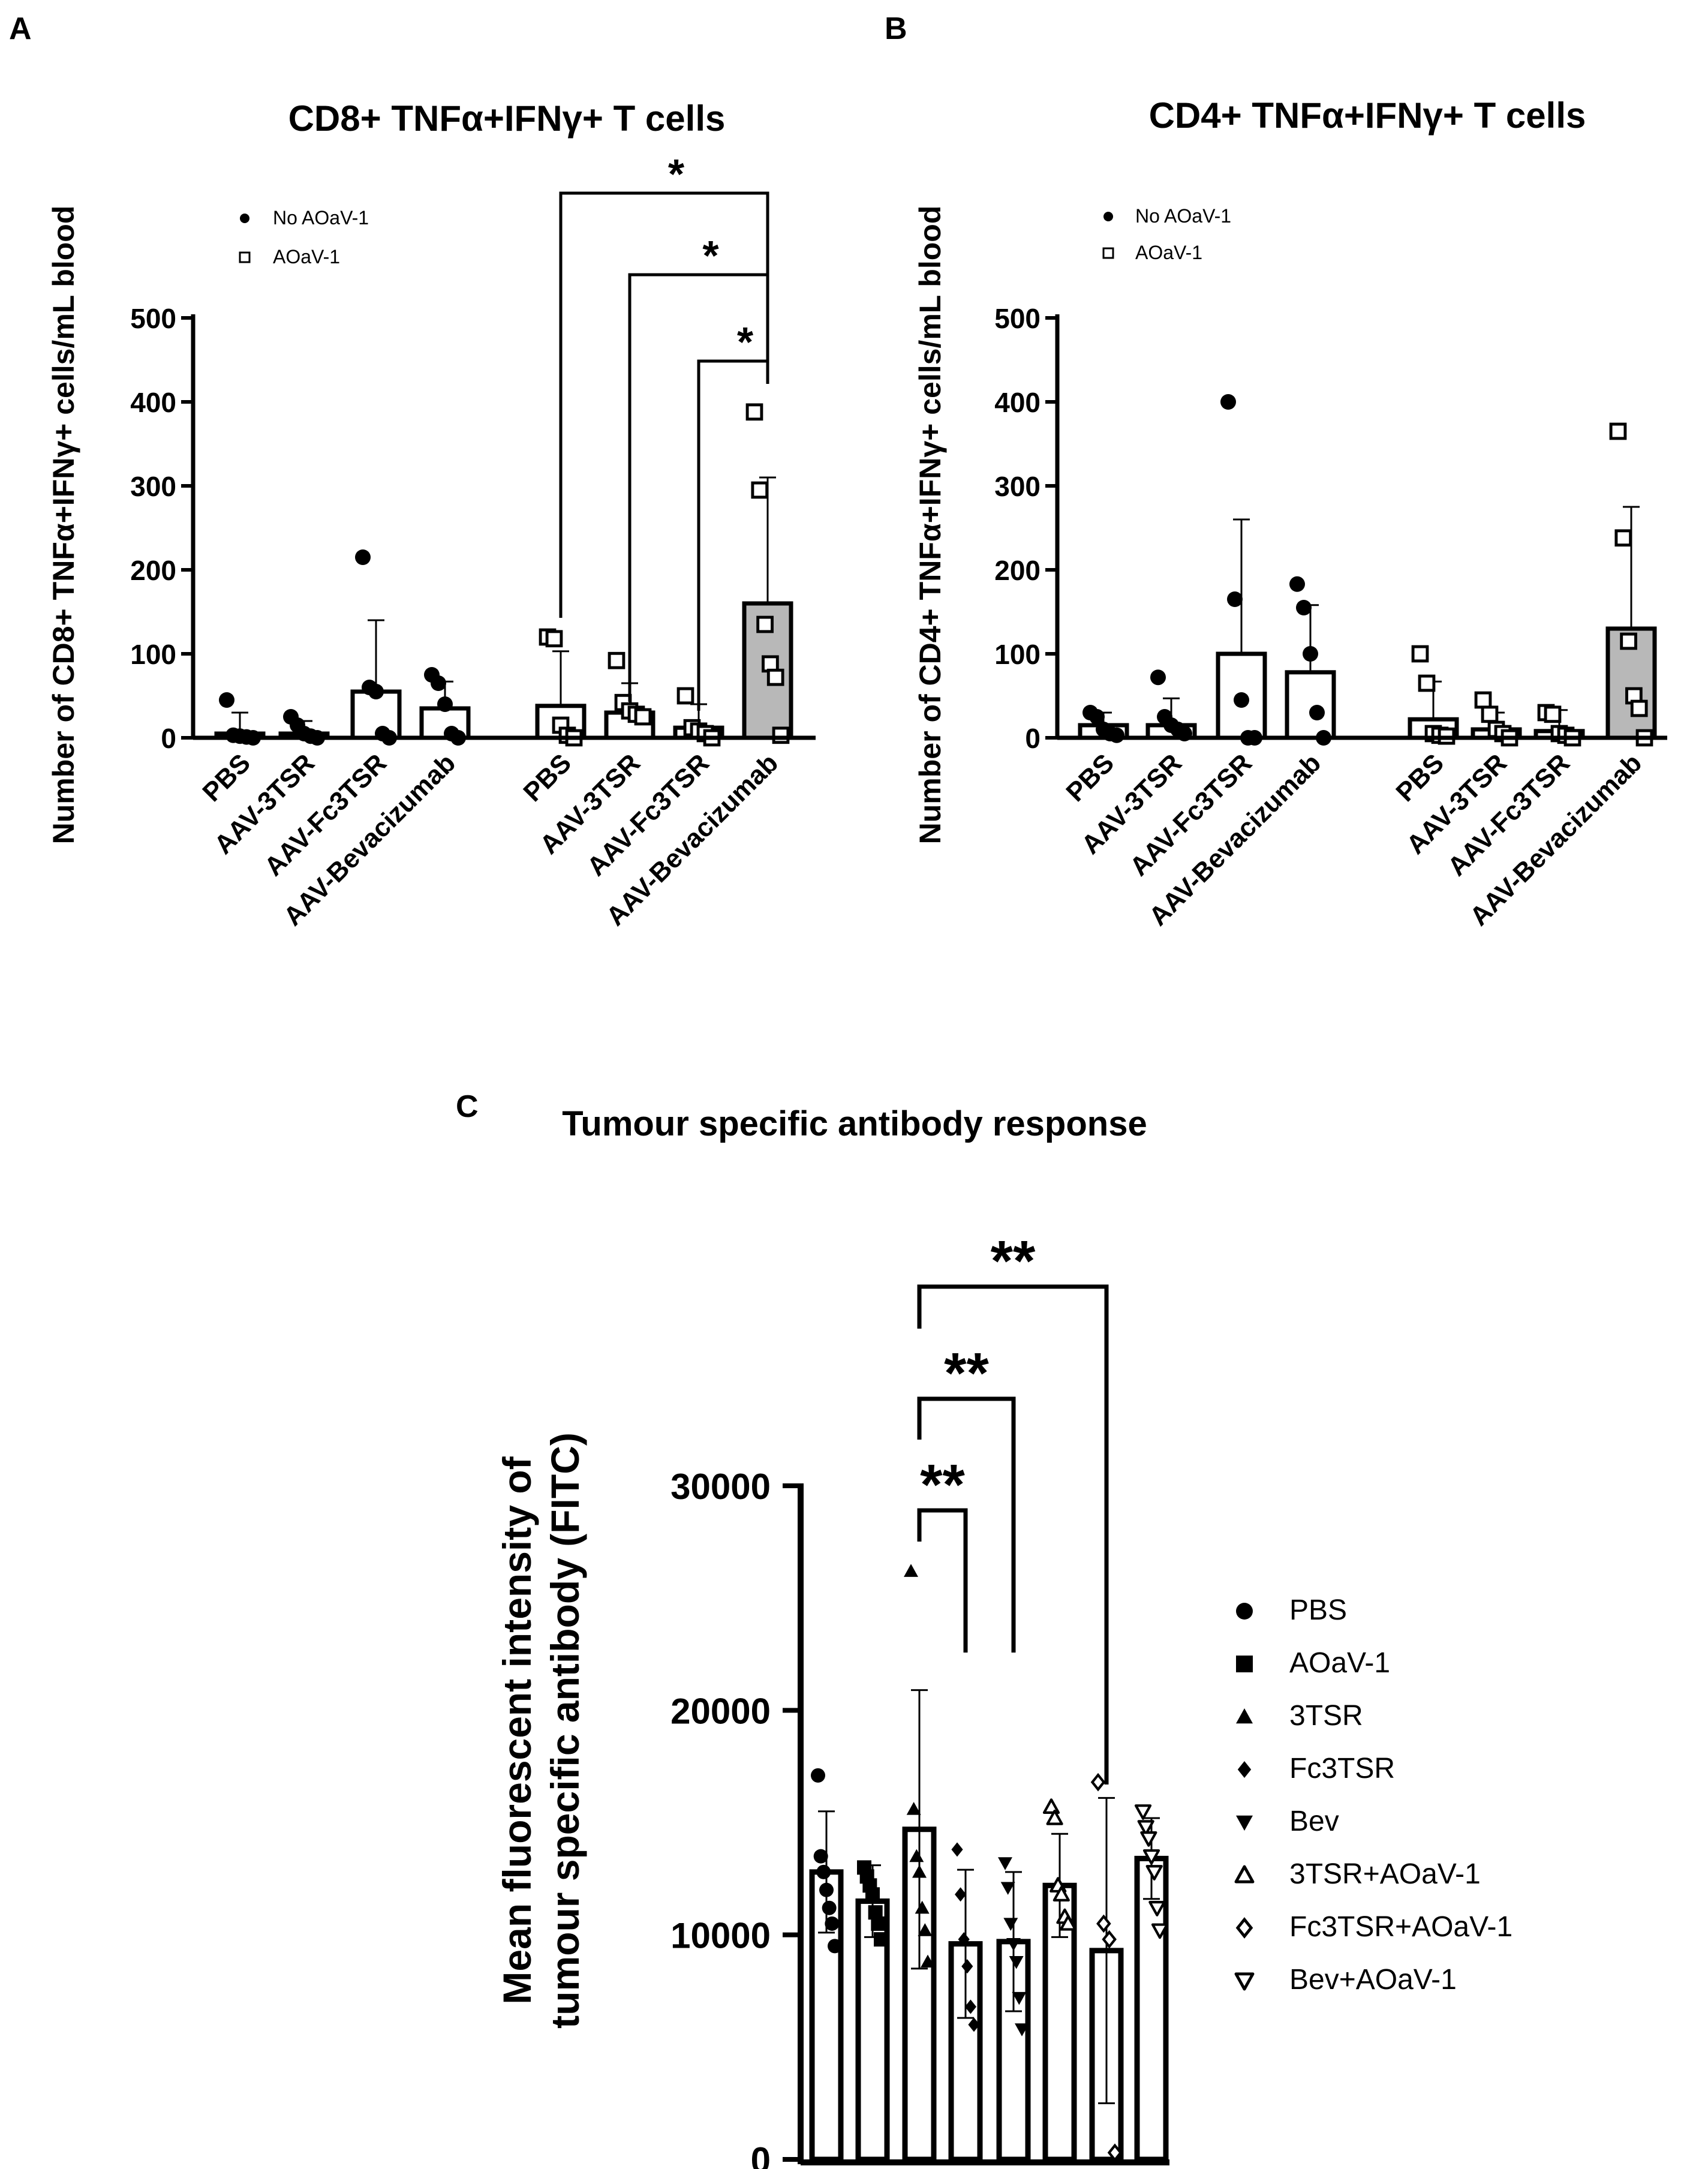 This screenshot has width=1708, height=2169. Describe the element at coordinates (304, 238) in the screenshot. I see `panel-a-legend: No AOaV-1 AOaV-1` at that location.